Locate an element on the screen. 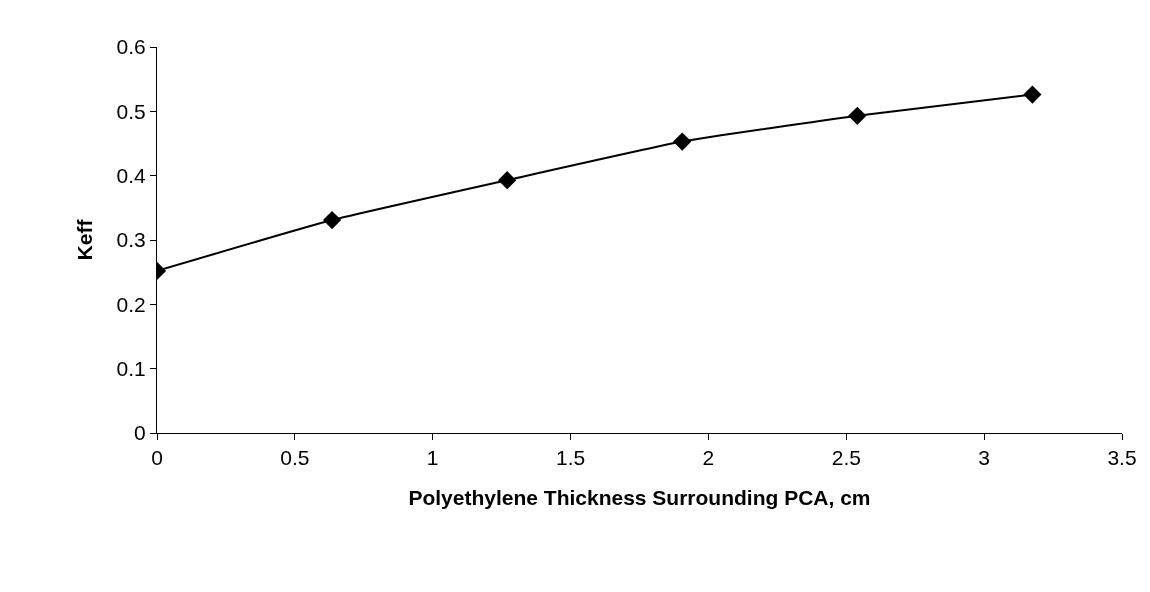 This screenshot has width=1150, height=592. x-tick-label: 1.5 is located at coordinates (570, 458).